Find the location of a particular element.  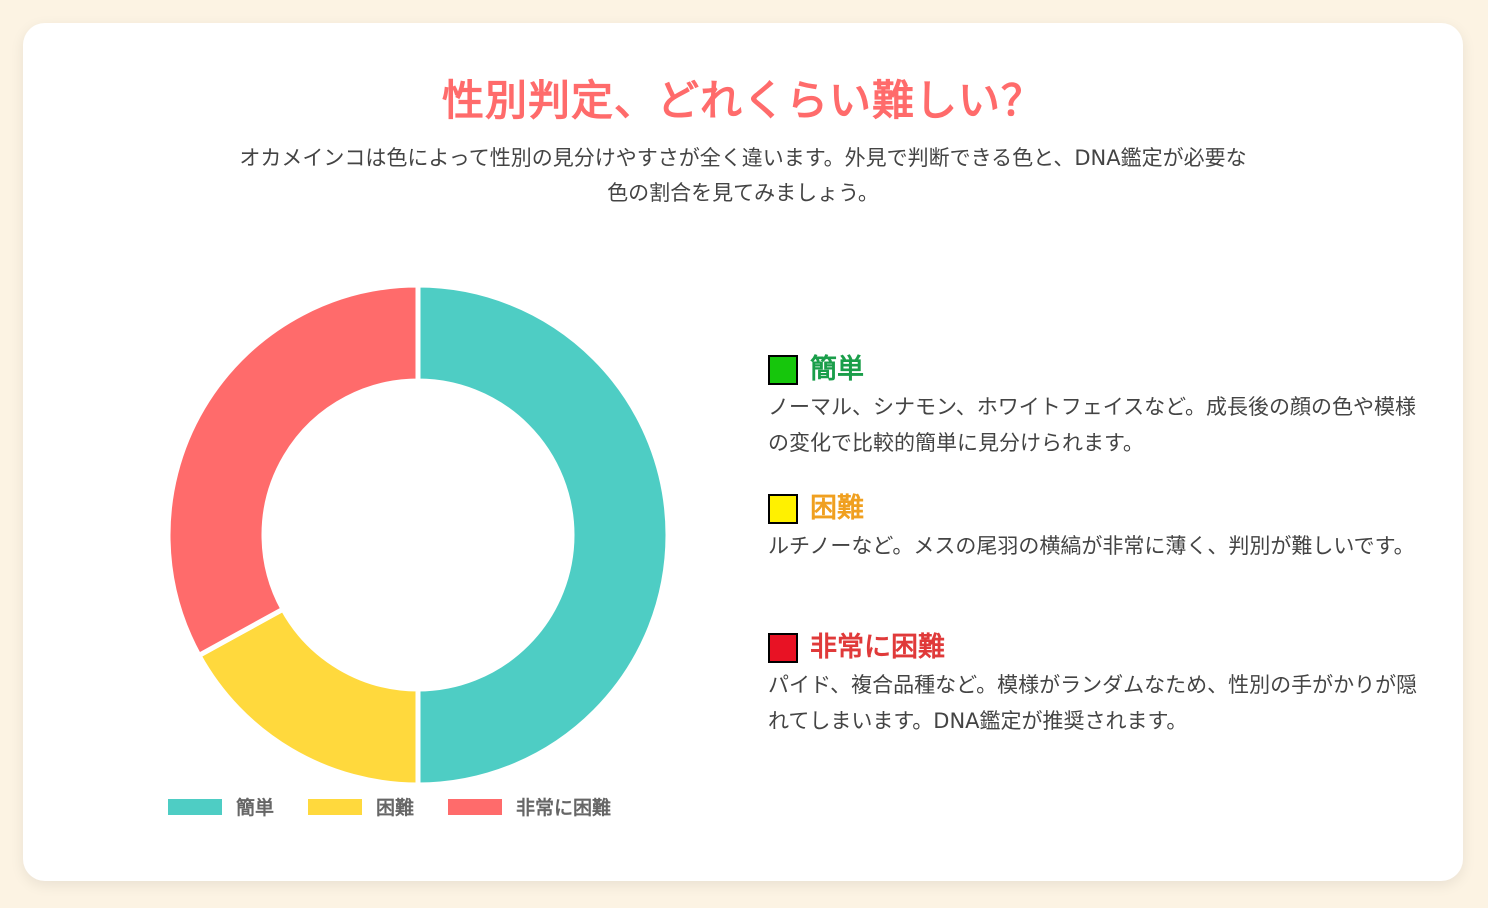

slice-hard is located at coordinates (308, 696).